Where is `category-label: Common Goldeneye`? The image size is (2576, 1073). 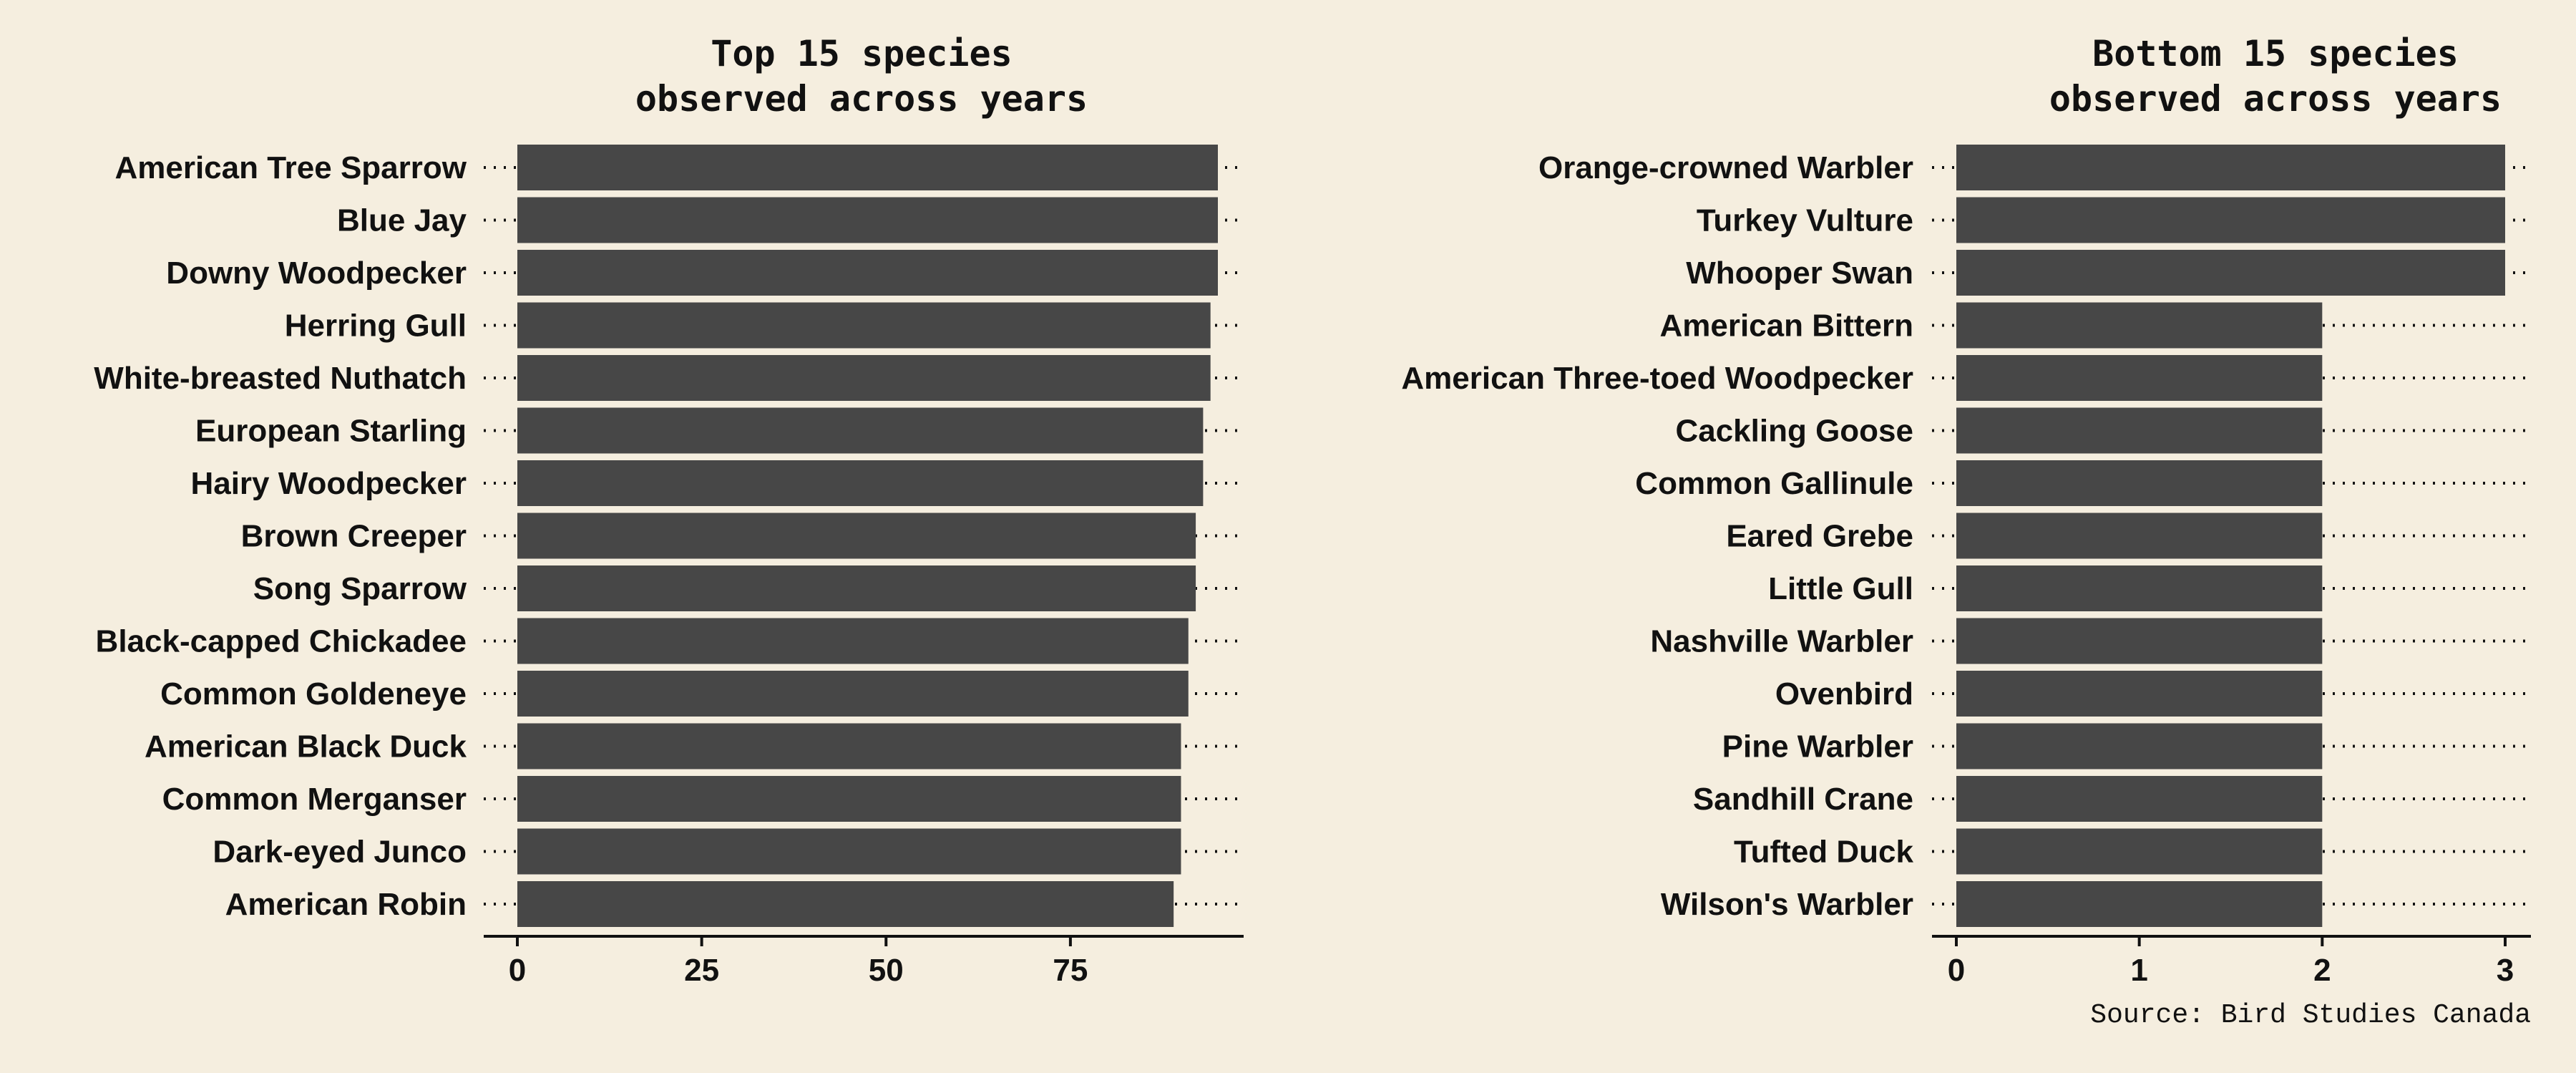 category-label: Common Goldeneye is located at coordinates (313, 694).